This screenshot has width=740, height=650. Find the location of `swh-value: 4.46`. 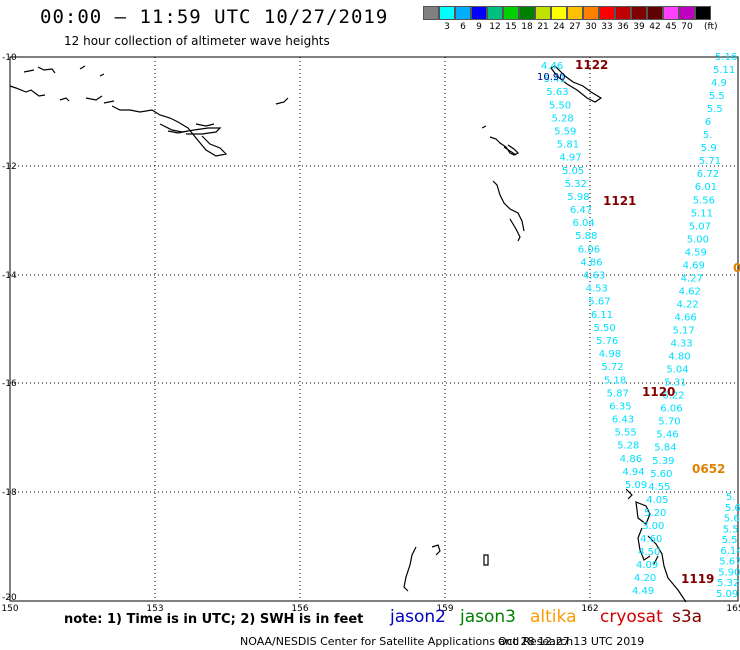

swh-value: 4.46 is located at coordinates (552, 66).